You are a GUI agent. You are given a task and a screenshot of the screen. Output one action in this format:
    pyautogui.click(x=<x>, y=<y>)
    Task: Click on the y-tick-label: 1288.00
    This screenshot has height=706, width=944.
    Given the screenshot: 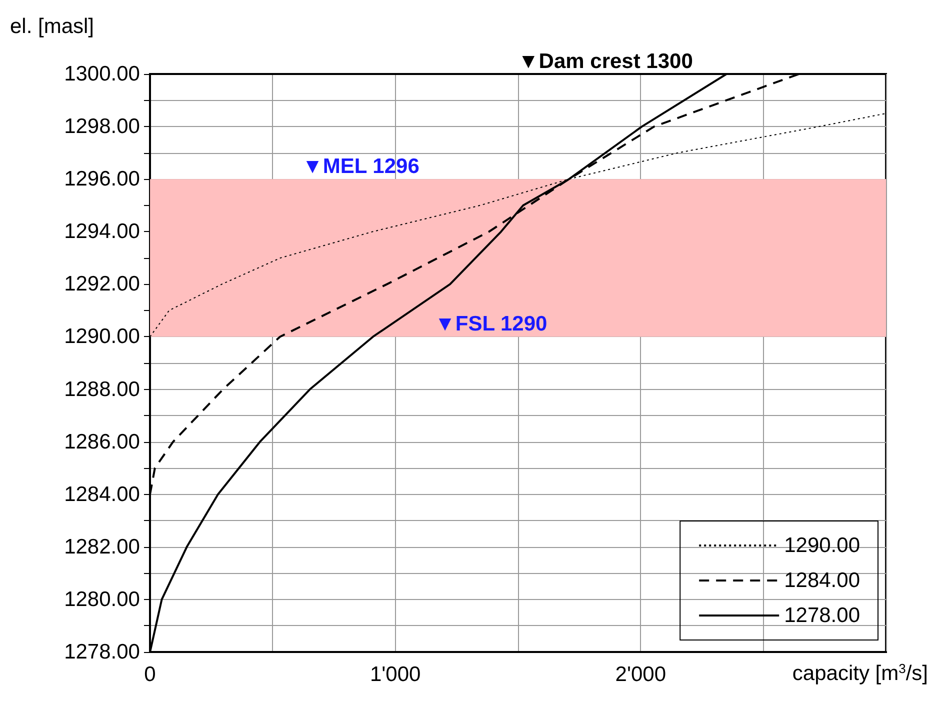 What is the action you would take?
    pyautogui.click(x=102, y=389)
    